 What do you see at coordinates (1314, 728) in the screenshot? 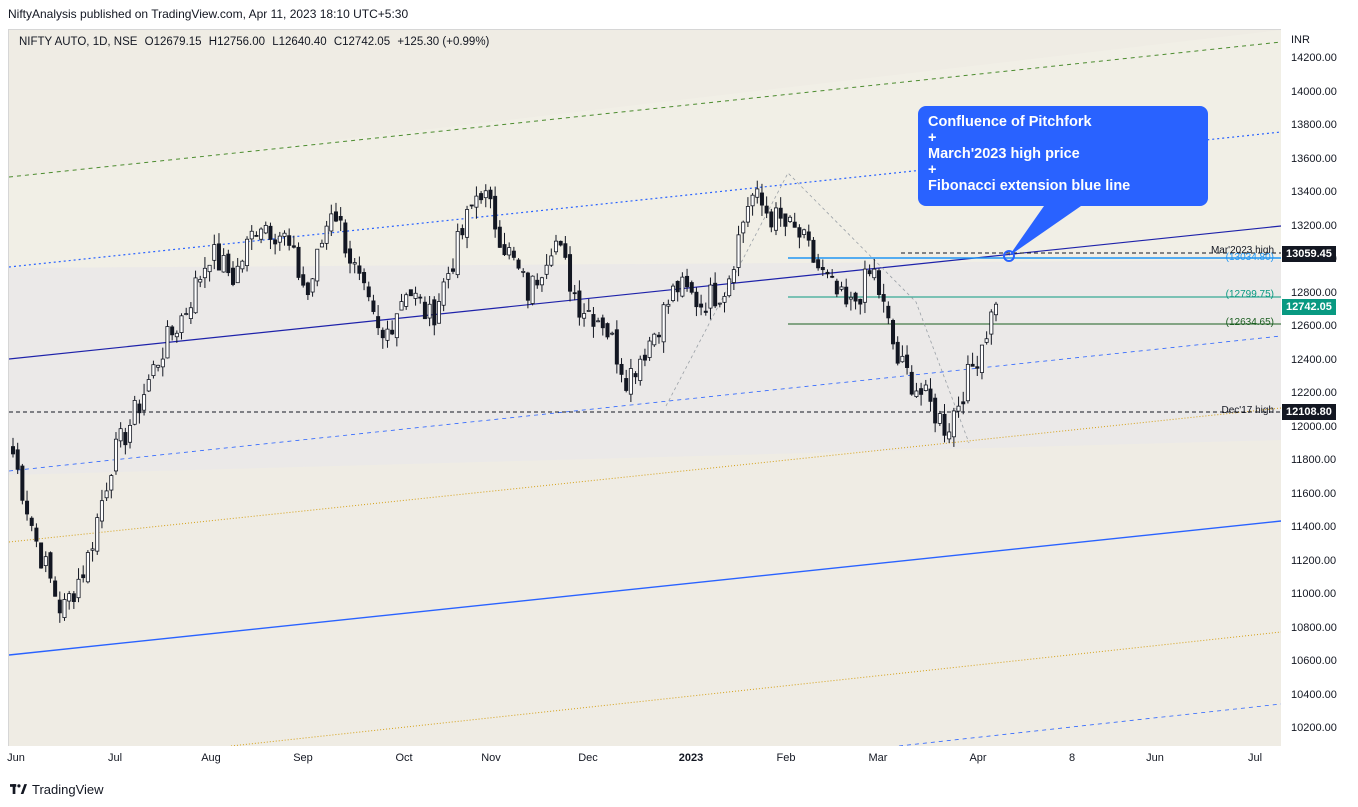
I see `price-tick-label: 10200.00` at bounding box center [1314, 728].